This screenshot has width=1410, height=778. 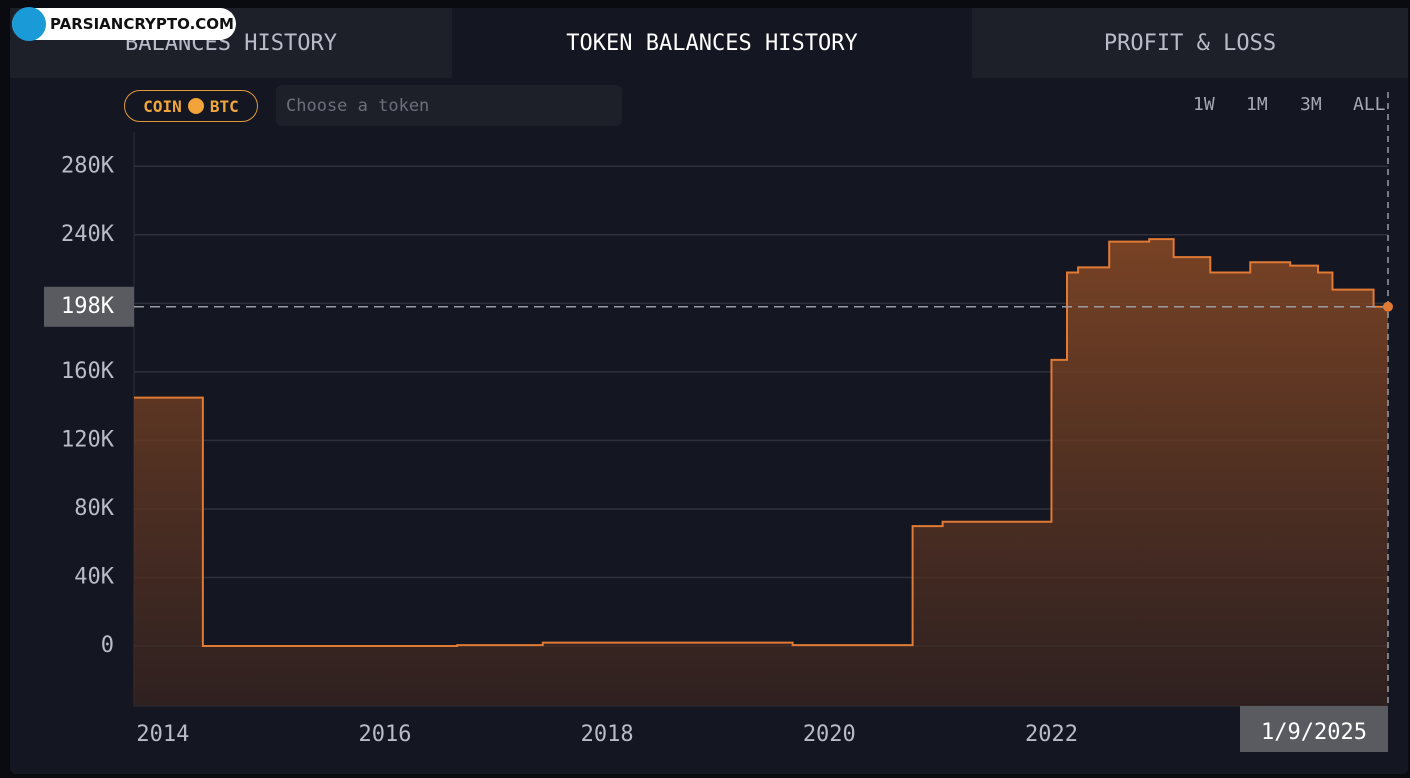 What do you see at coordinates (1204, 104) in the screenshot?
I see `range-button: 1W` at bounding box center [1204, 104].